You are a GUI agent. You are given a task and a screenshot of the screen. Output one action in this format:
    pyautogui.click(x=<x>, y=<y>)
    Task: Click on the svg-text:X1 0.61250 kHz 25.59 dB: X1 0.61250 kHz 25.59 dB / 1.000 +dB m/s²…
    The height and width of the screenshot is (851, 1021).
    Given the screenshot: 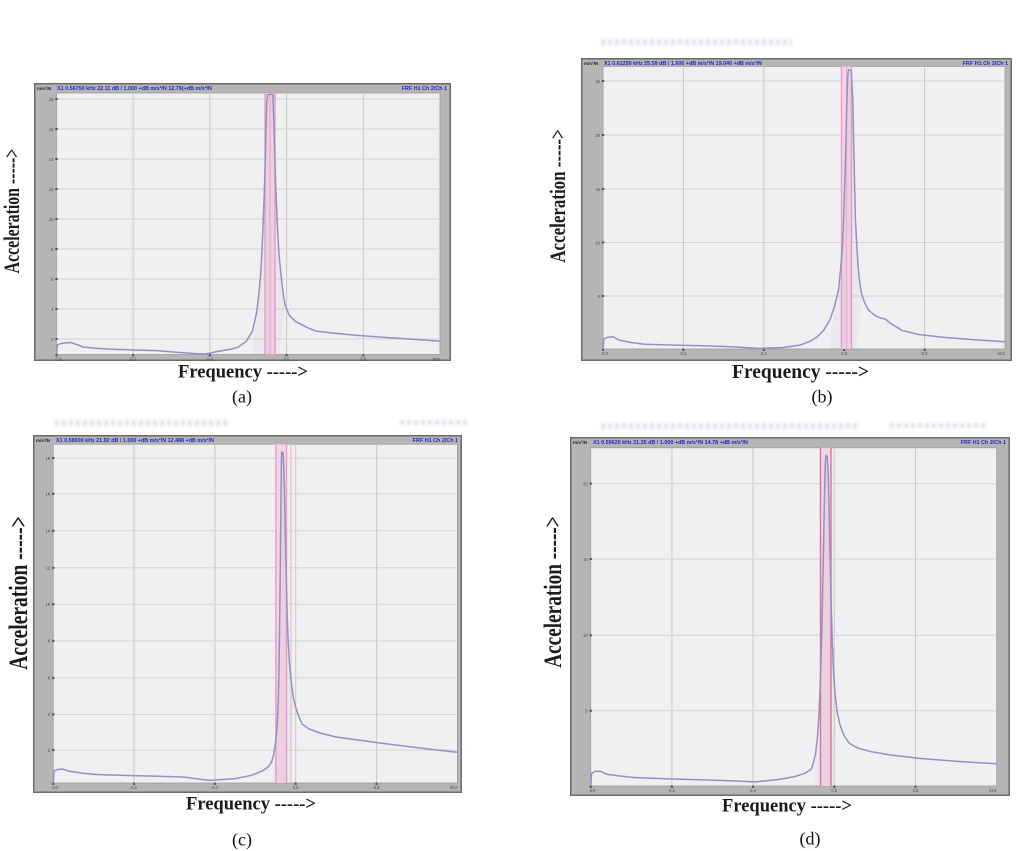 What is the action you would take?
    pyautogui.click(x=683, y=64)
    